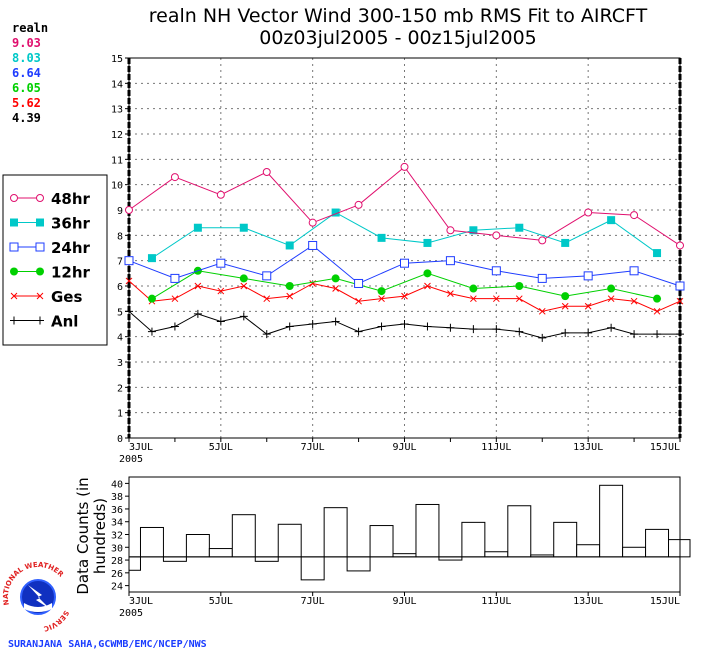  I want to click on legend-marker-ges, so click(14, 296).